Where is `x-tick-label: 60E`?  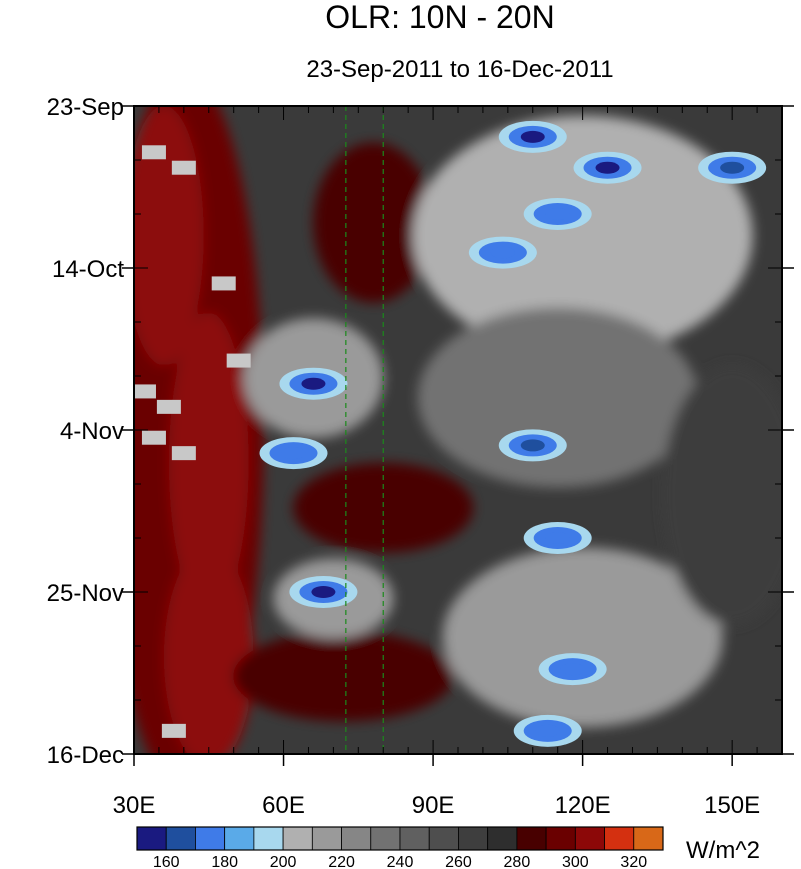 x-tick-label: 60E is located at coordinates (283, 805).